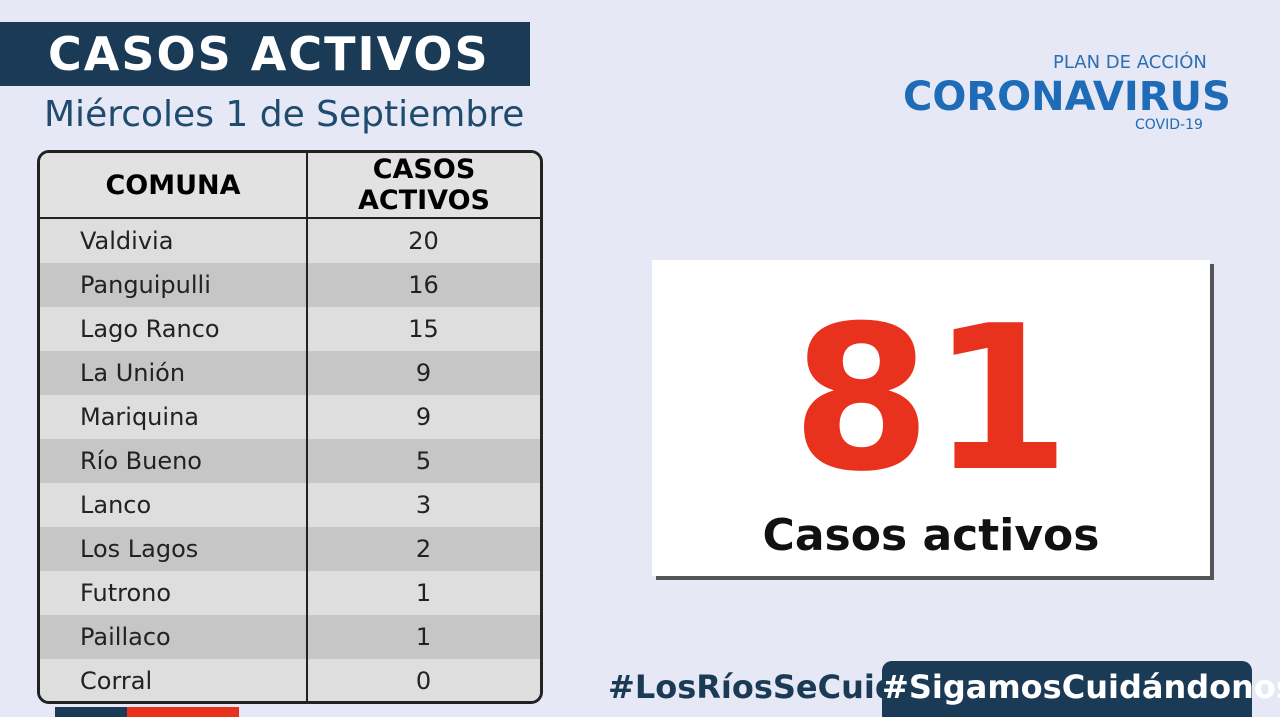 This screenshot has width=1280, height=717. I want to click on cell: Mariquina, so click(174, 417).